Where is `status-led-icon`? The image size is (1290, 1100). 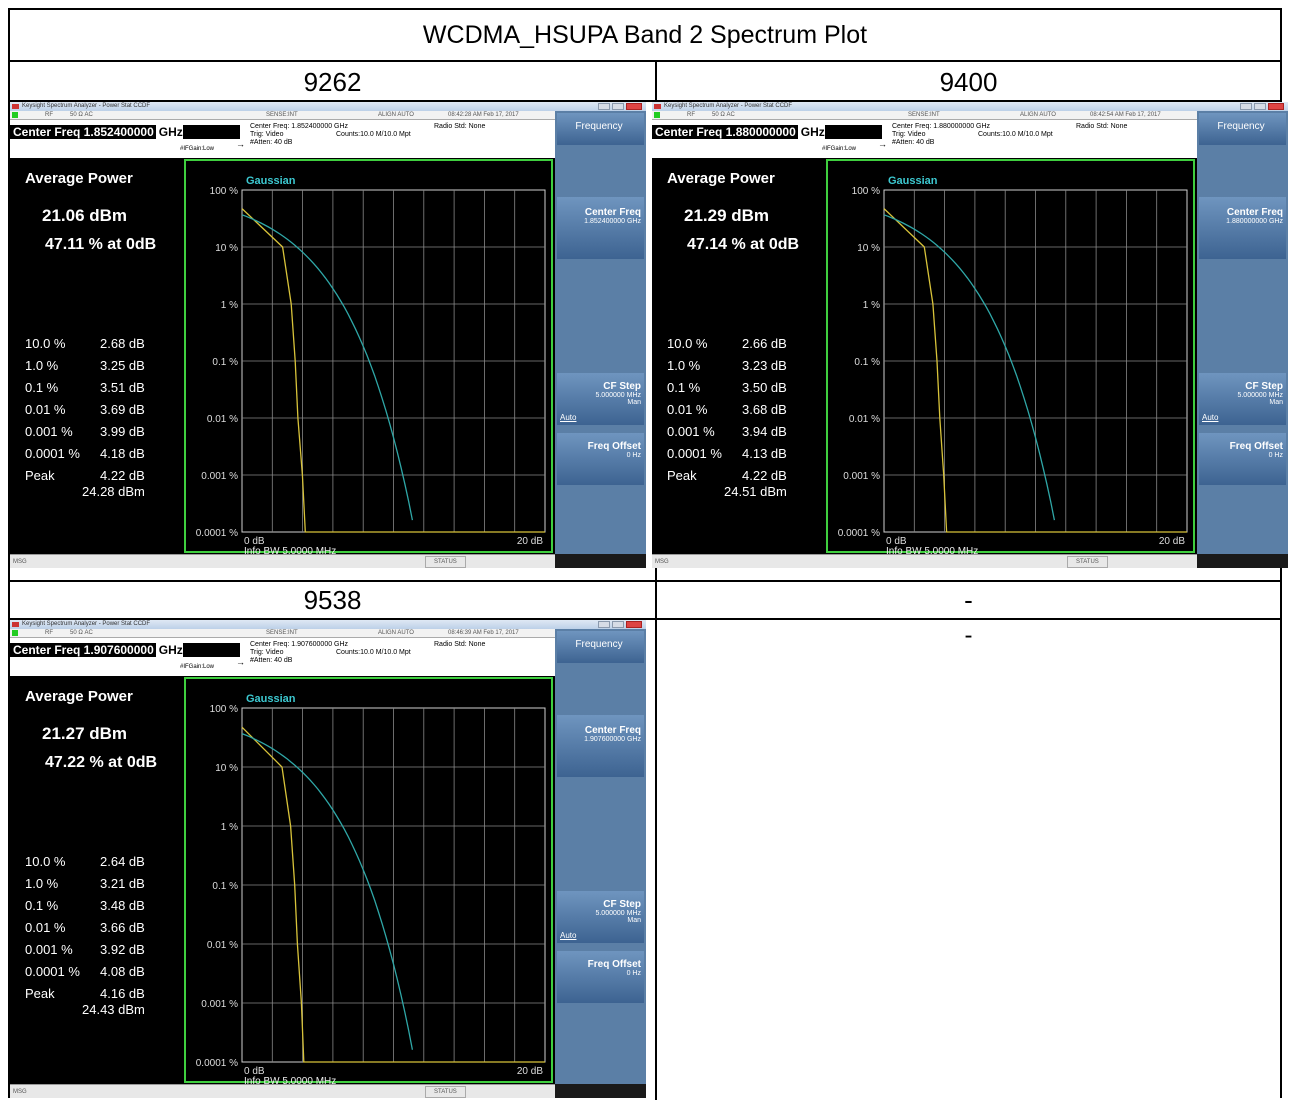
status-led-icon is located at coordinates (657, 115).